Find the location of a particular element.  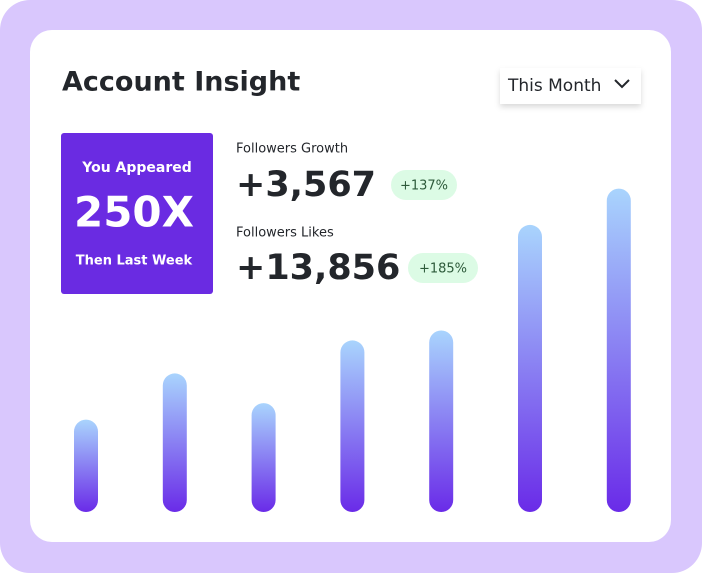

highlight-card is located at coordinates (137, 213).